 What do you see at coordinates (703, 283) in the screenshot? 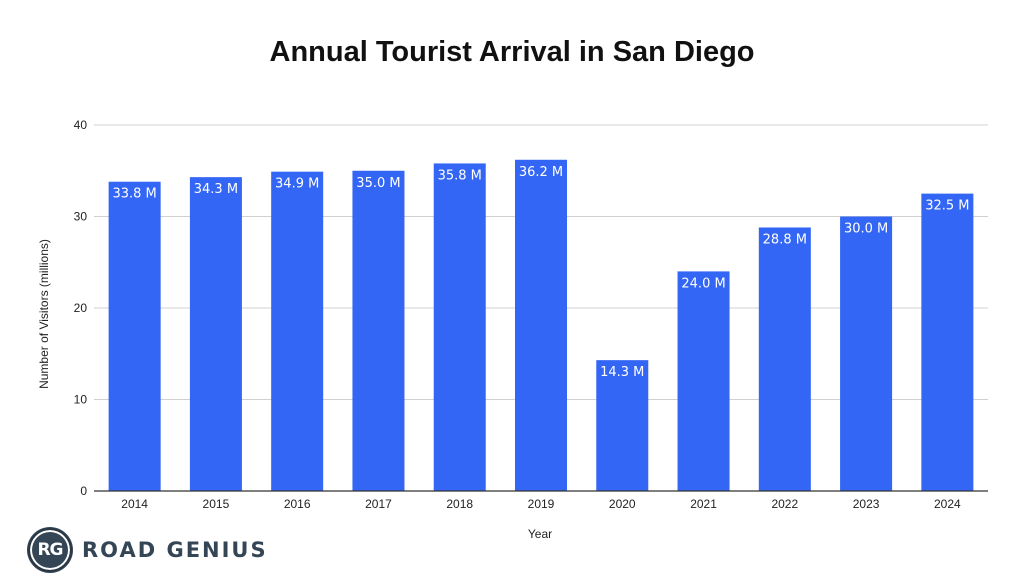
I see `data-label: 24.0 M` at bounding box center [703, 283].